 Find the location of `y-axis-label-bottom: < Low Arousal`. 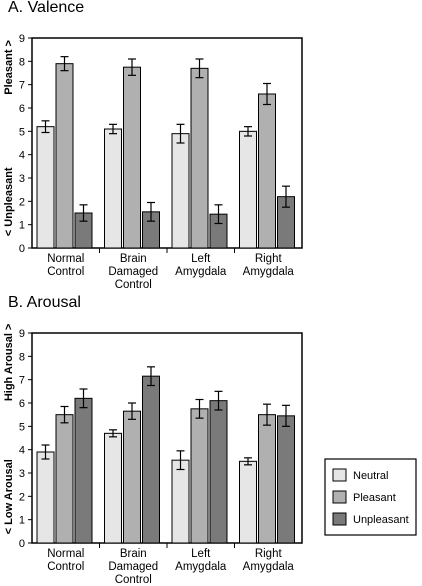

y-axis-label-bottom: < Low Arousal is located at coordinates (9, 496).